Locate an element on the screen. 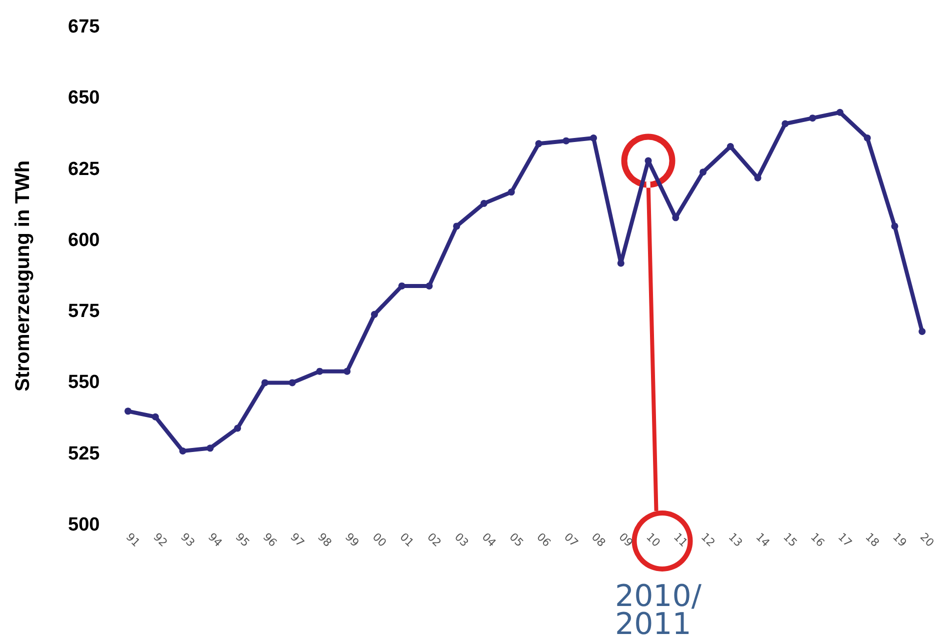 This screenshot has height=643, width=938. y-tick-label: 650 is located at coordinates (84, 98).